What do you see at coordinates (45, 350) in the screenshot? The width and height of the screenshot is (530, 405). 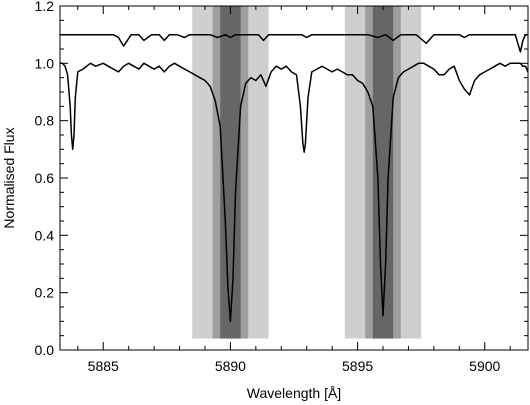 I see `y-tick-label: 0.0` at bounding box center [45, 350].